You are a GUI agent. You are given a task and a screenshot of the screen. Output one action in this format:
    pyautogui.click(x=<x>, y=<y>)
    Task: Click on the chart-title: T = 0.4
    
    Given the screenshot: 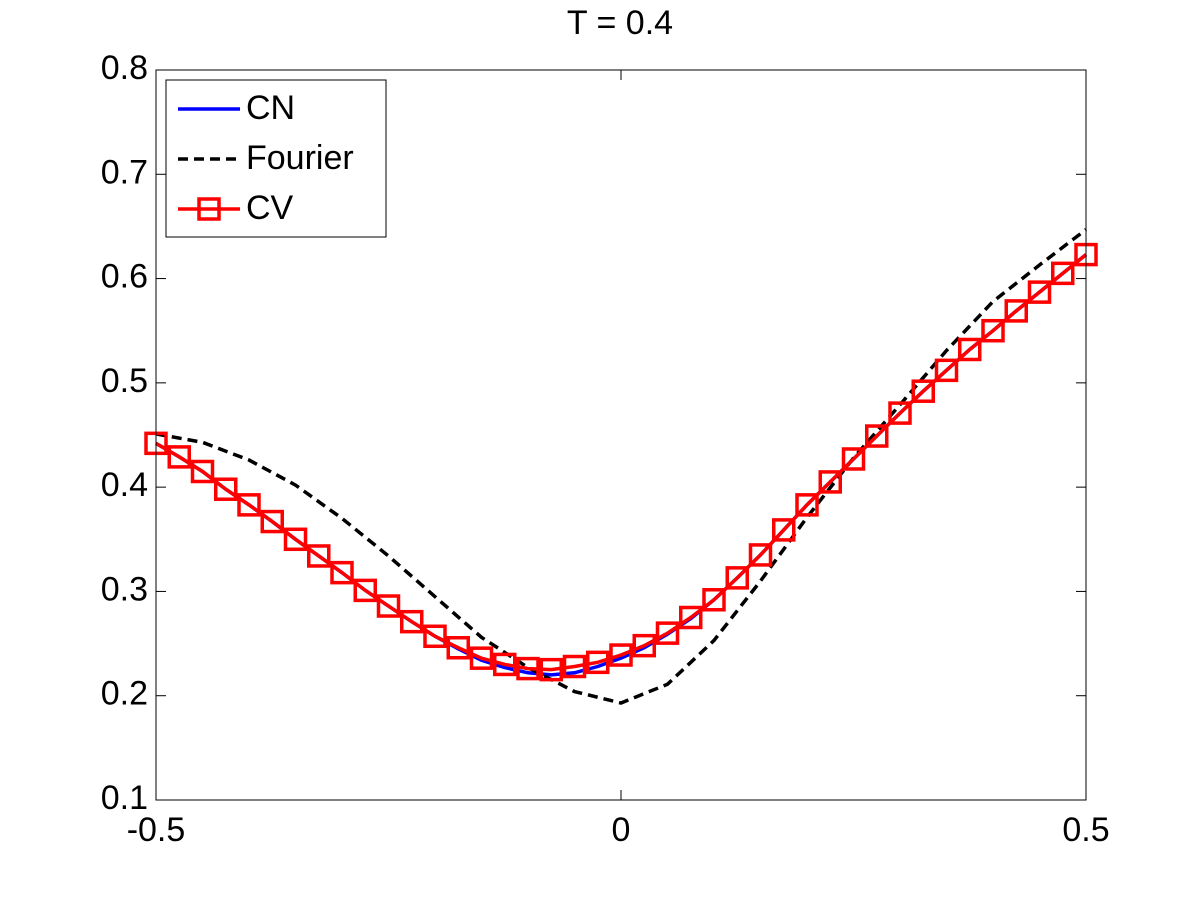 What is the action you would take?
    pyautogui.click(x=620, y=23)
    